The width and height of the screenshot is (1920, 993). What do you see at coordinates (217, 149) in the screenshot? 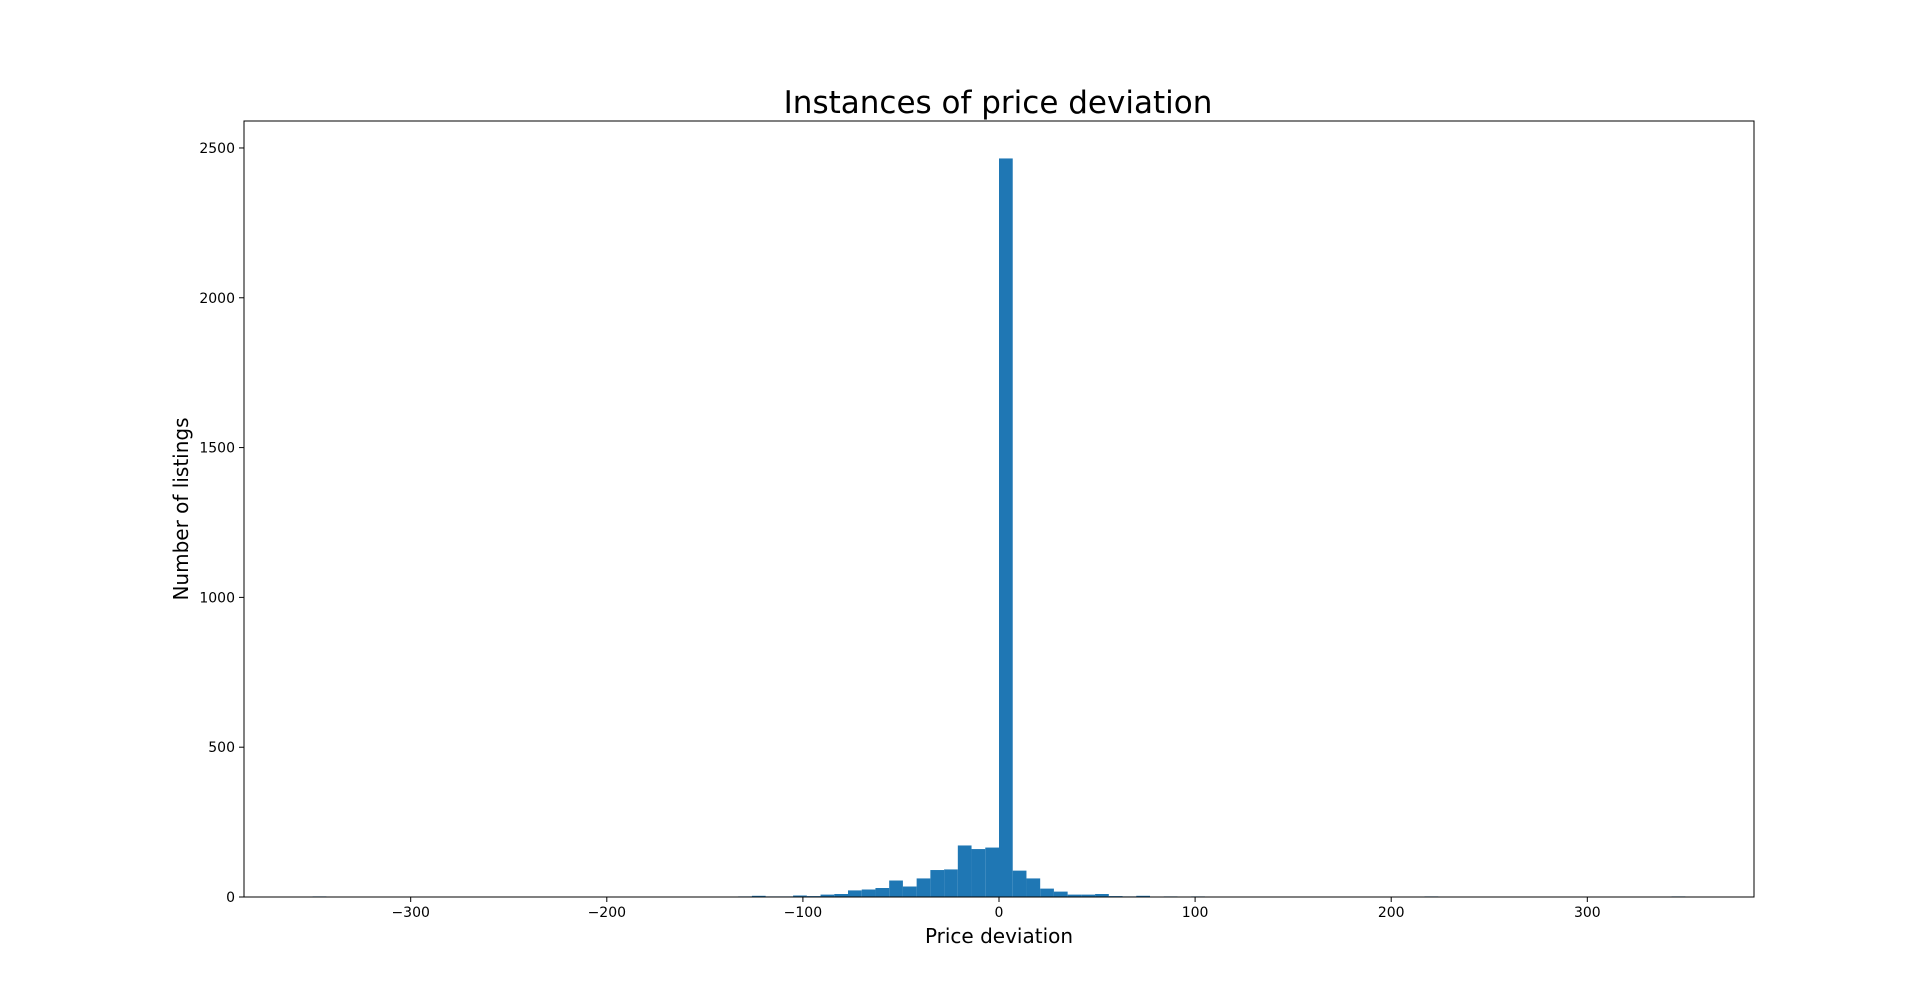
I see `y-tick-label: 2500` at bounding box center [217, 149].